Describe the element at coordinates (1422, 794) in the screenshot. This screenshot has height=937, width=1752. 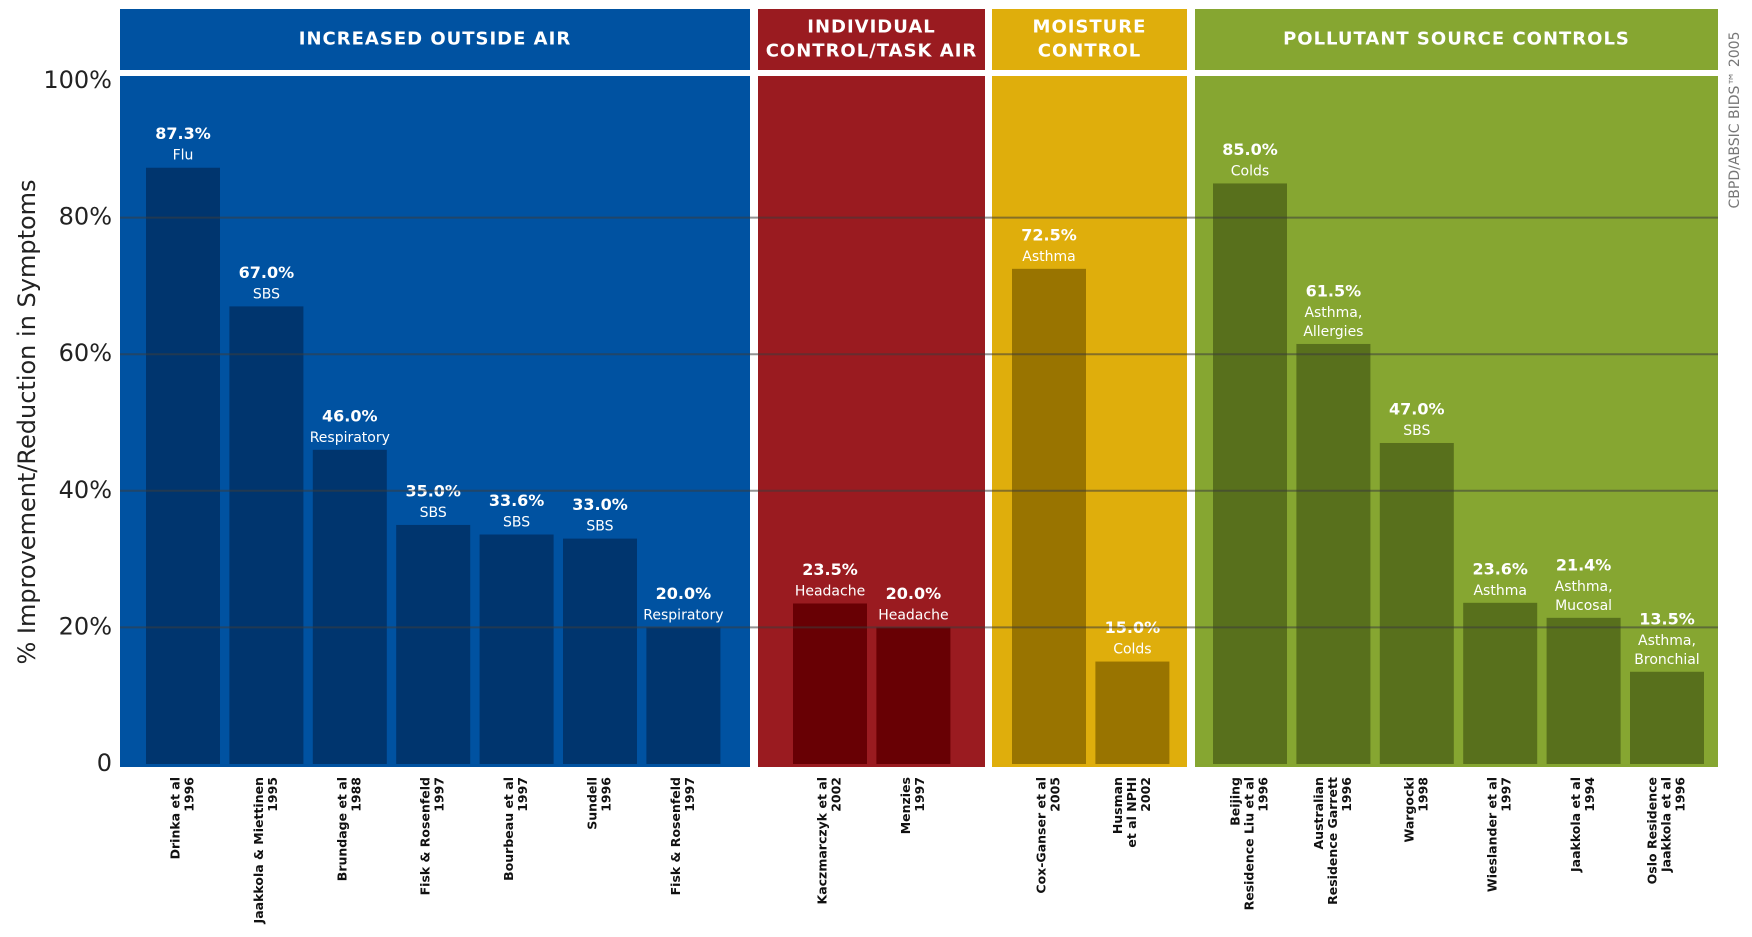
I see `x-tick-label: 1998` at that location.